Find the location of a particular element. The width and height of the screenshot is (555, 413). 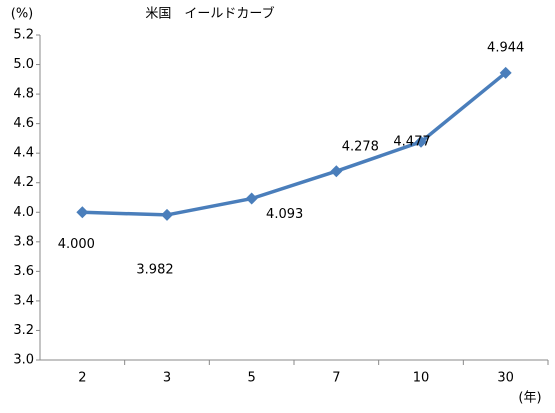

x-tick-label: 10 is located at coordinates (421, 378).